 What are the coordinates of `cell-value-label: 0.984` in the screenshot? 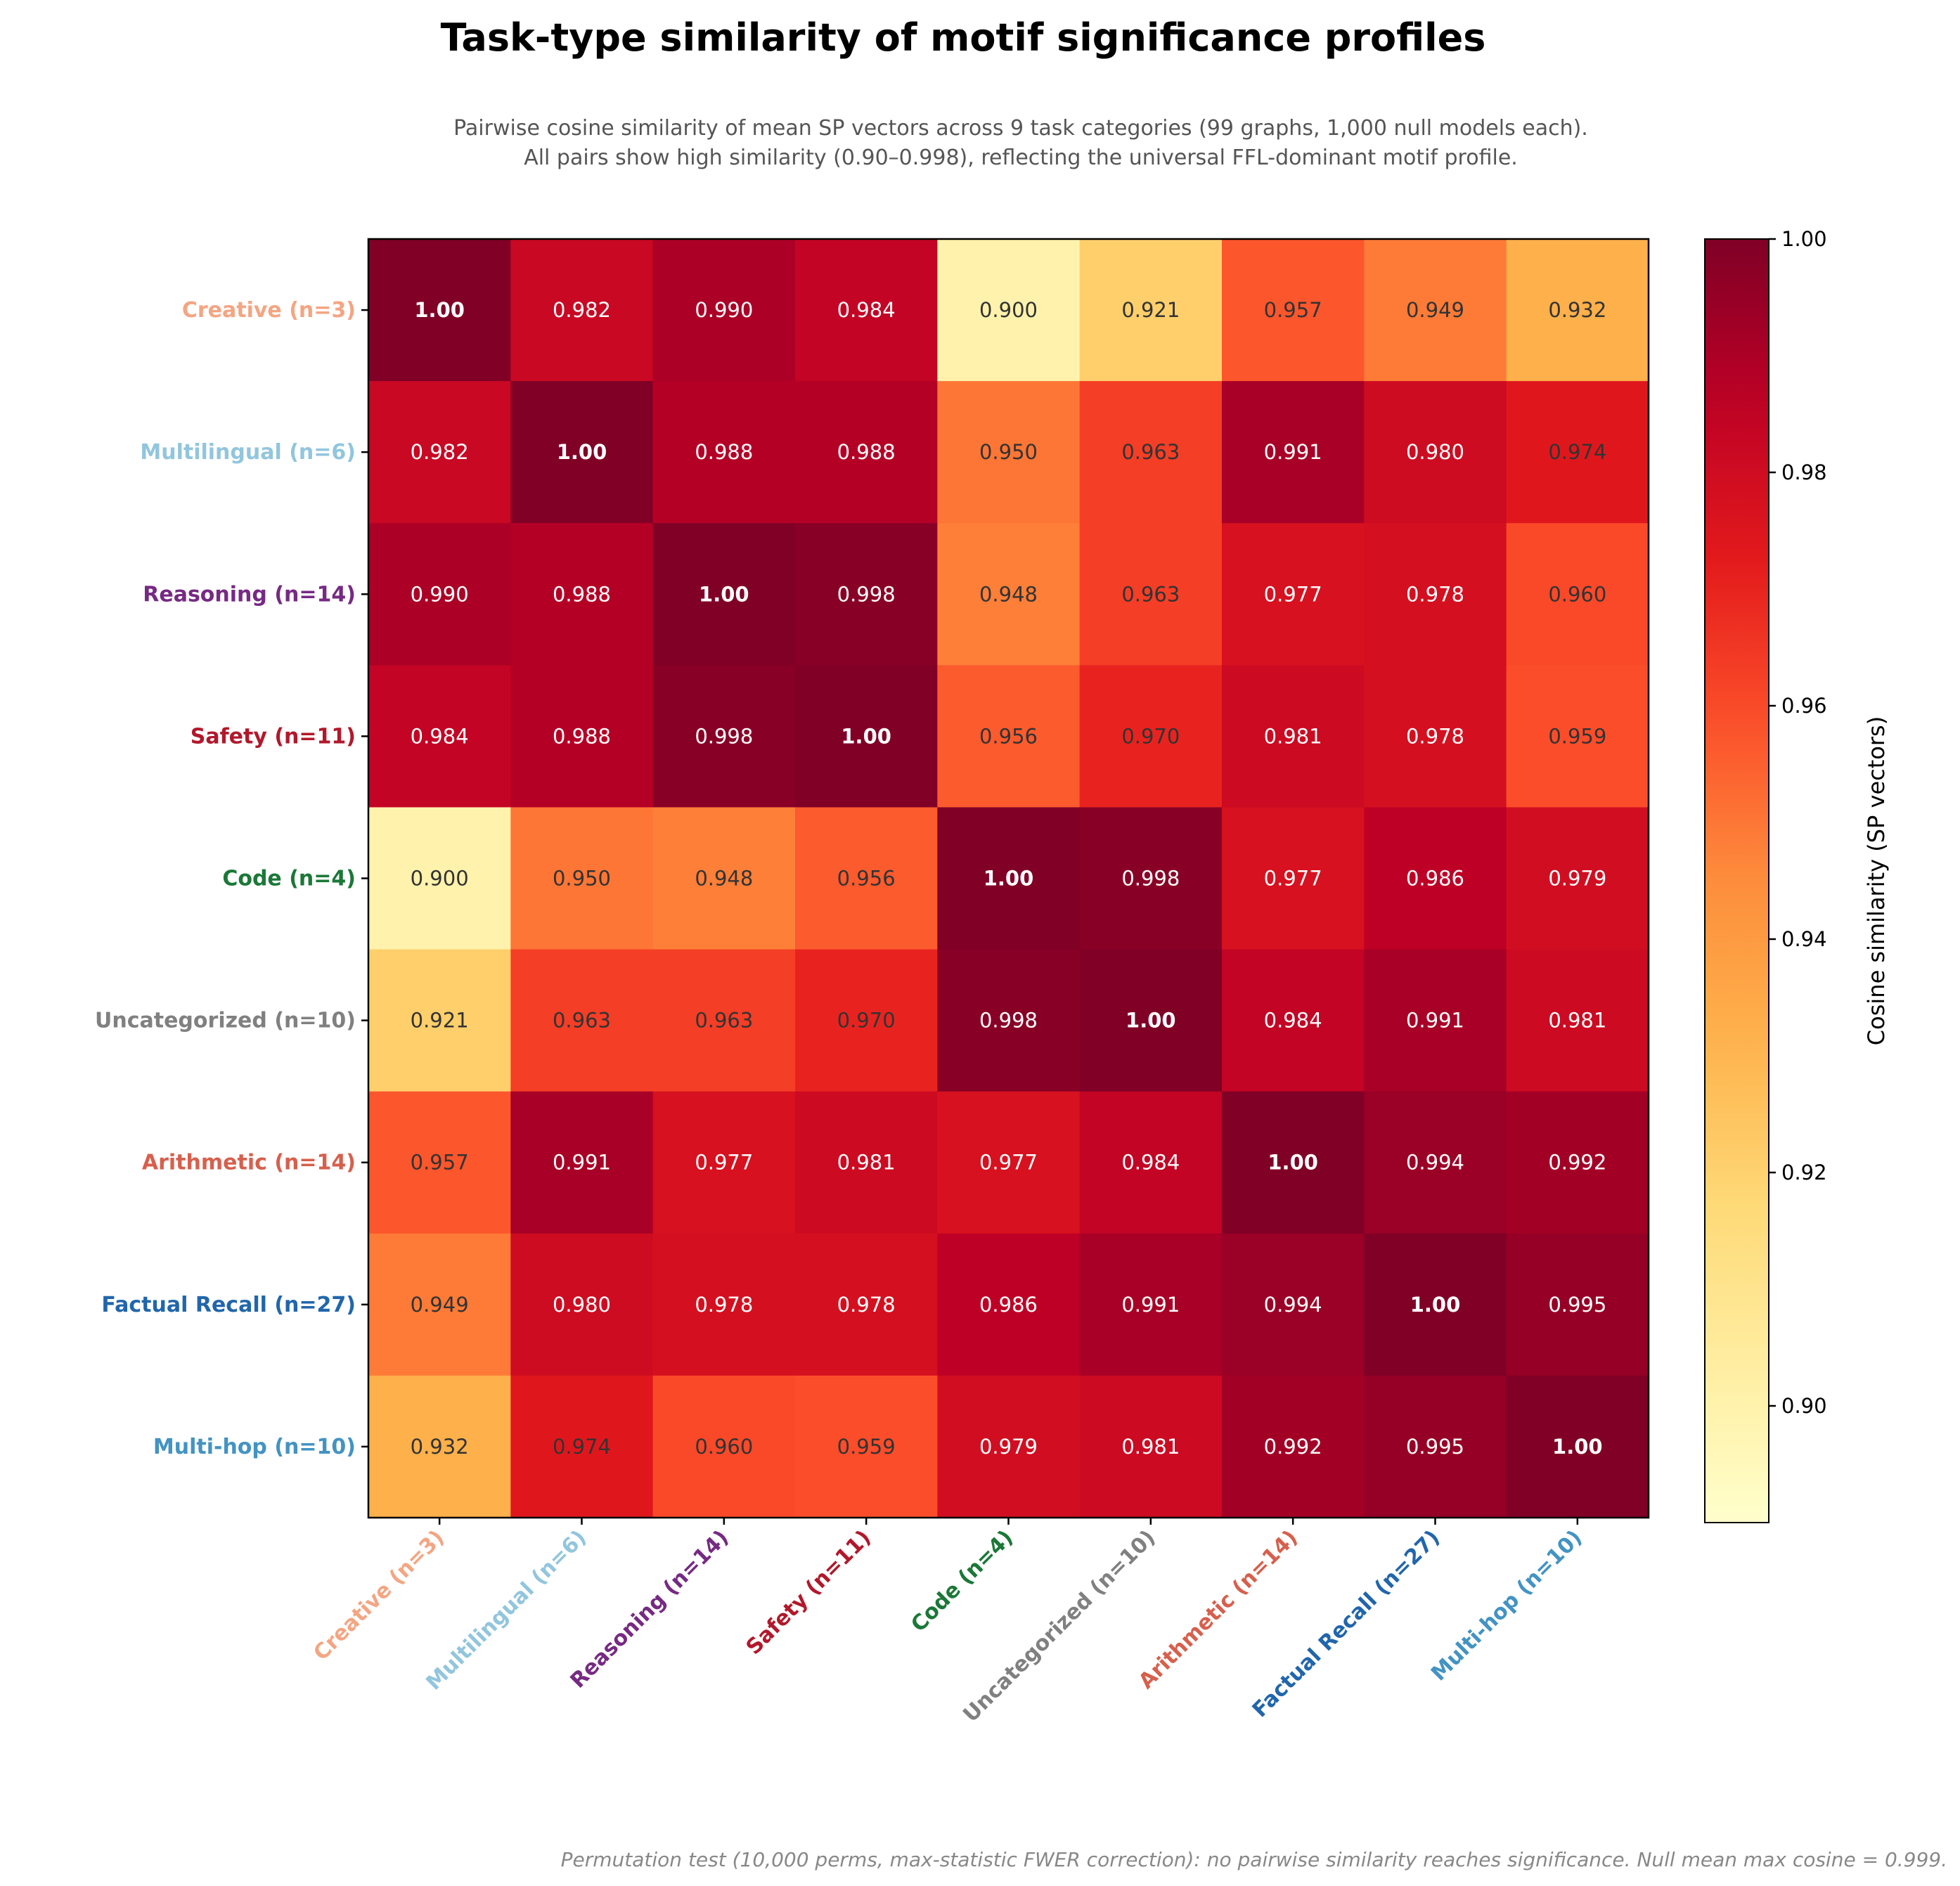 It's located at (440, 736).